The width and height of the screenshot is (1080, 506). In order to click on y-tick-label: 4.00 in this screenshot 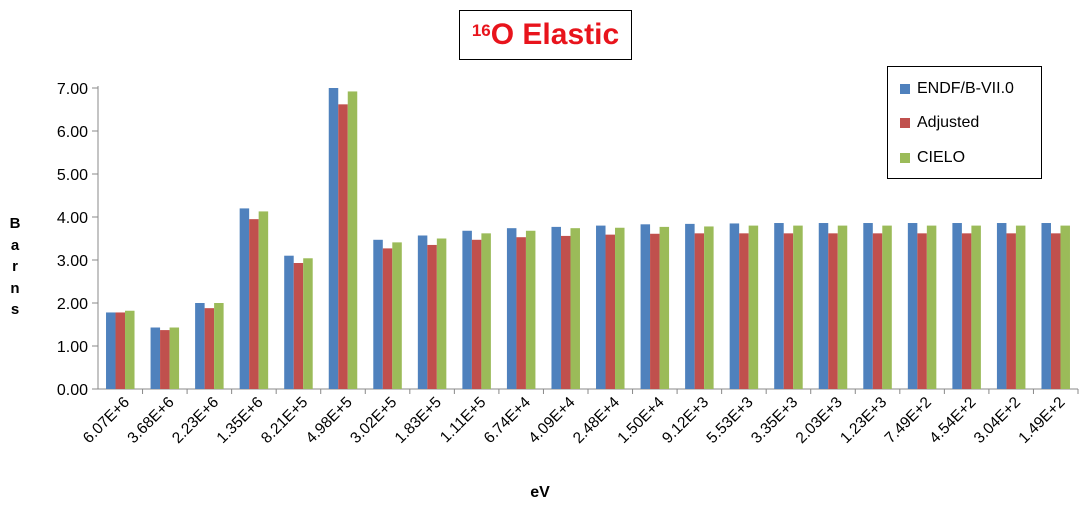, I will do `click(72, 218)`.